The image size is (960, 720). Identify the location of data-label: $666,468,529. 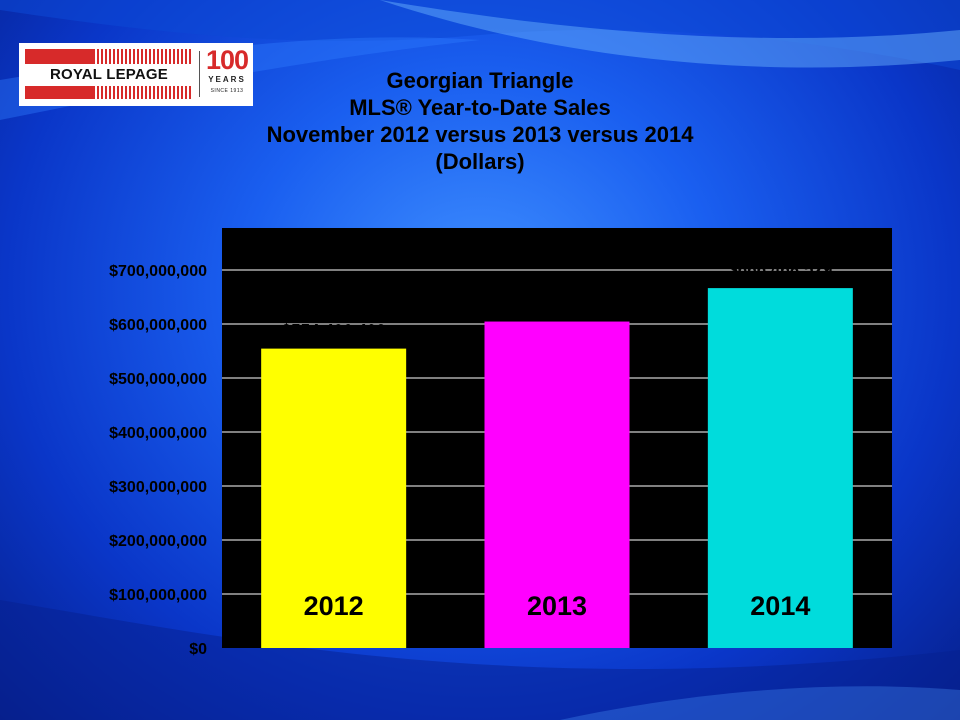
(780, 269).